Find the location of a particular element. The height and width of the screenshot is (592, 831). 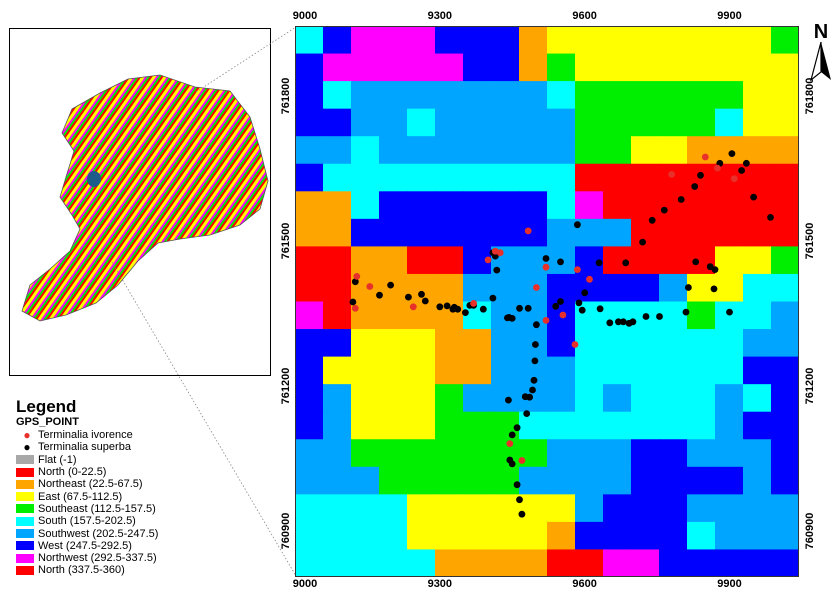

legend-point-label: Terminalia ivorence is located at coordinates (85, 435).